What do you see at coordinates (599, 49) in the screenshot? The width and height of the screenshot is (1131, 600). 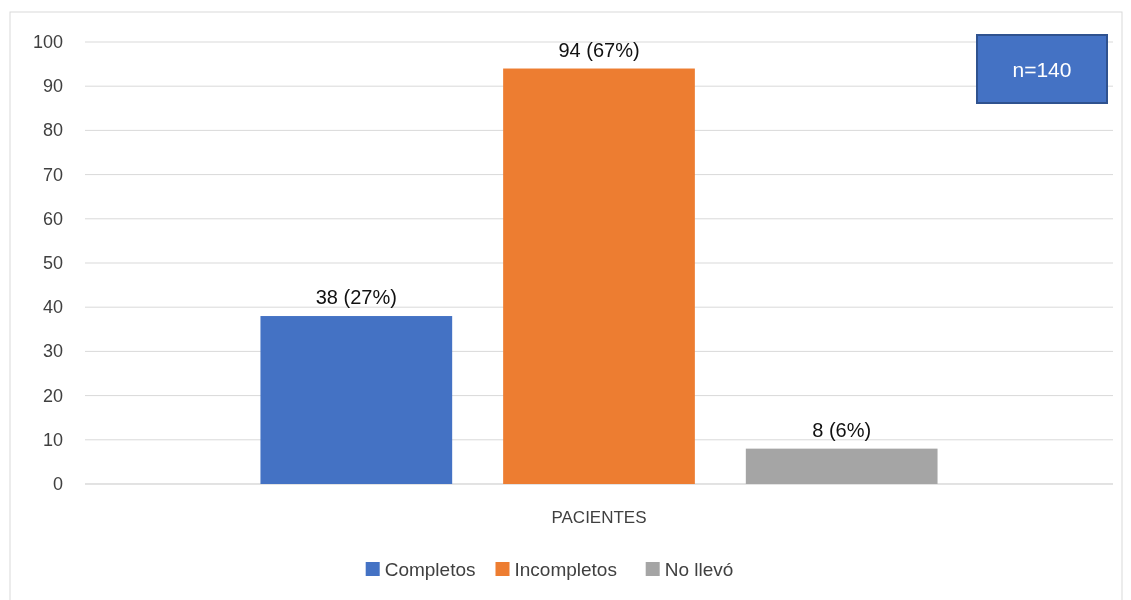 I see `data-label: 94 (67%)` at bounding box center [599, 49].